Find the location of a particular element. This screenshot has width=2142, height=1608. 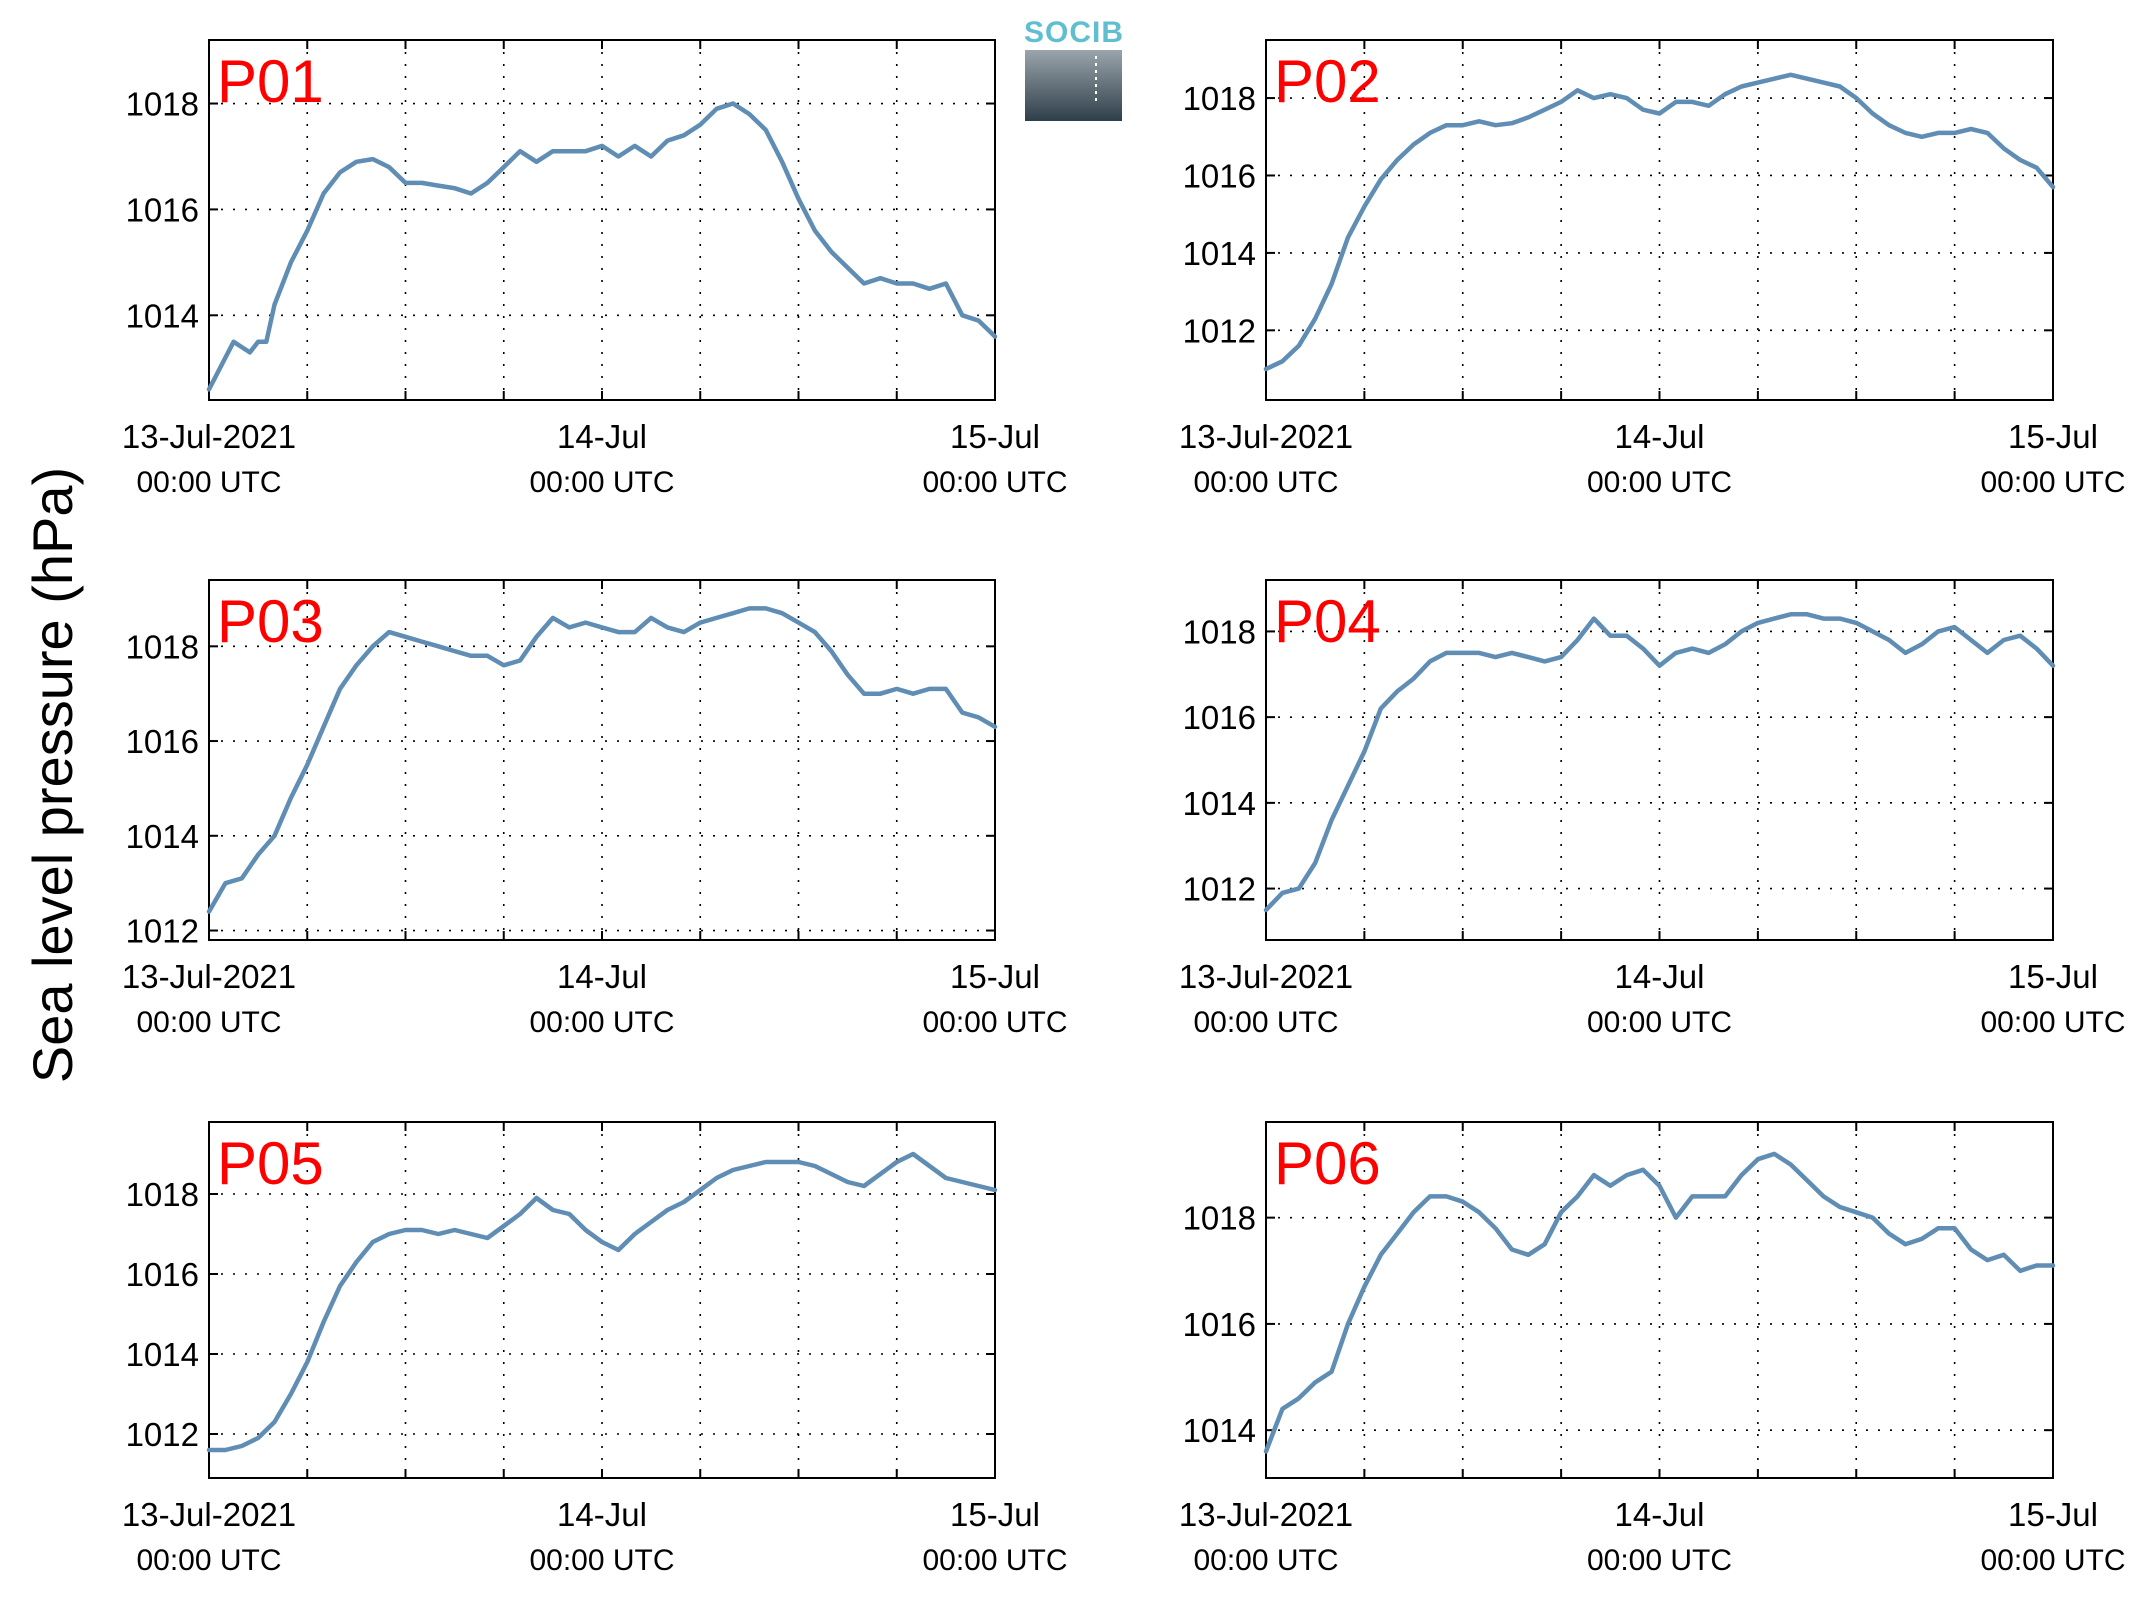

panel-title: P02 is located at coordinates (1327, 81).